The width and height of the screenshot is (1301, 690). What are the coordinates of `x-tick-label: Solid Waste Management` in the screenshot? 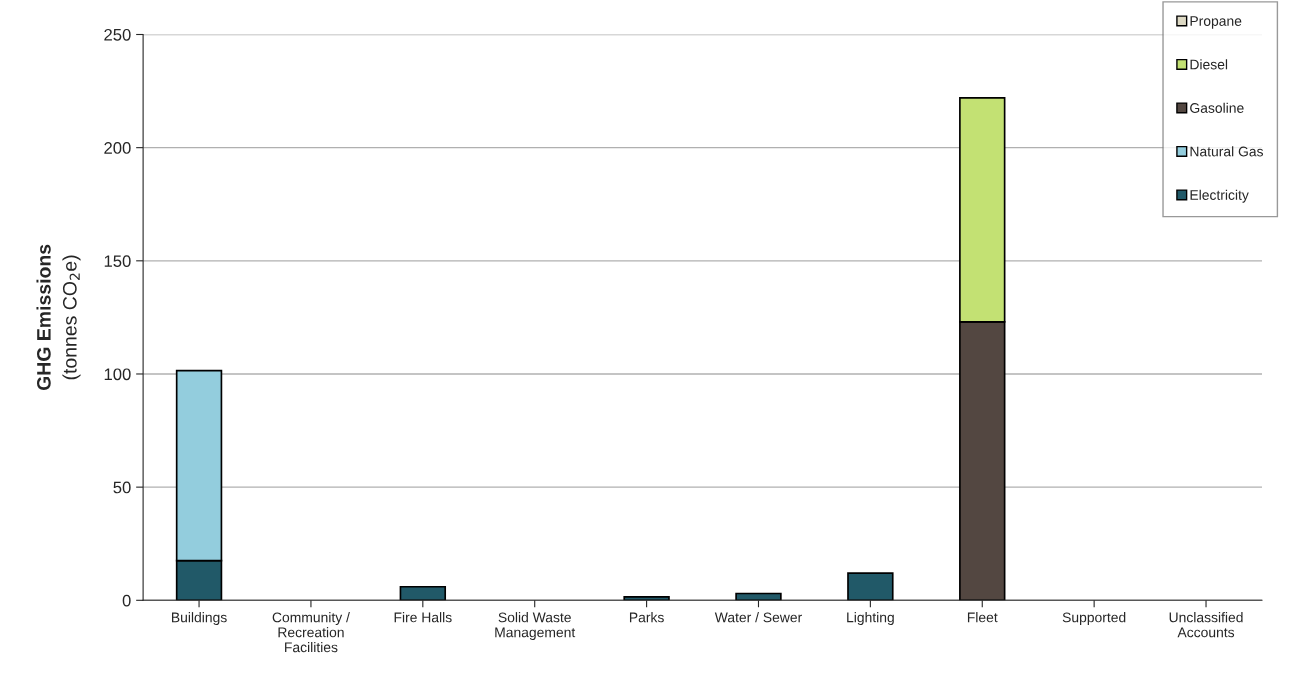 It's located at (535, 626).